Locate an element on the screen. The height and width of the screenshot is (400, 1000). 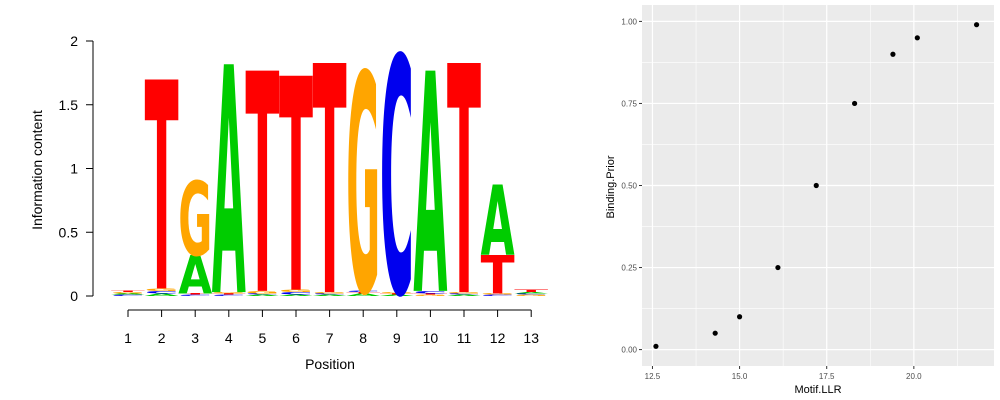
logo-letter-g-pos-9: G is located at coordinates (397, 293).